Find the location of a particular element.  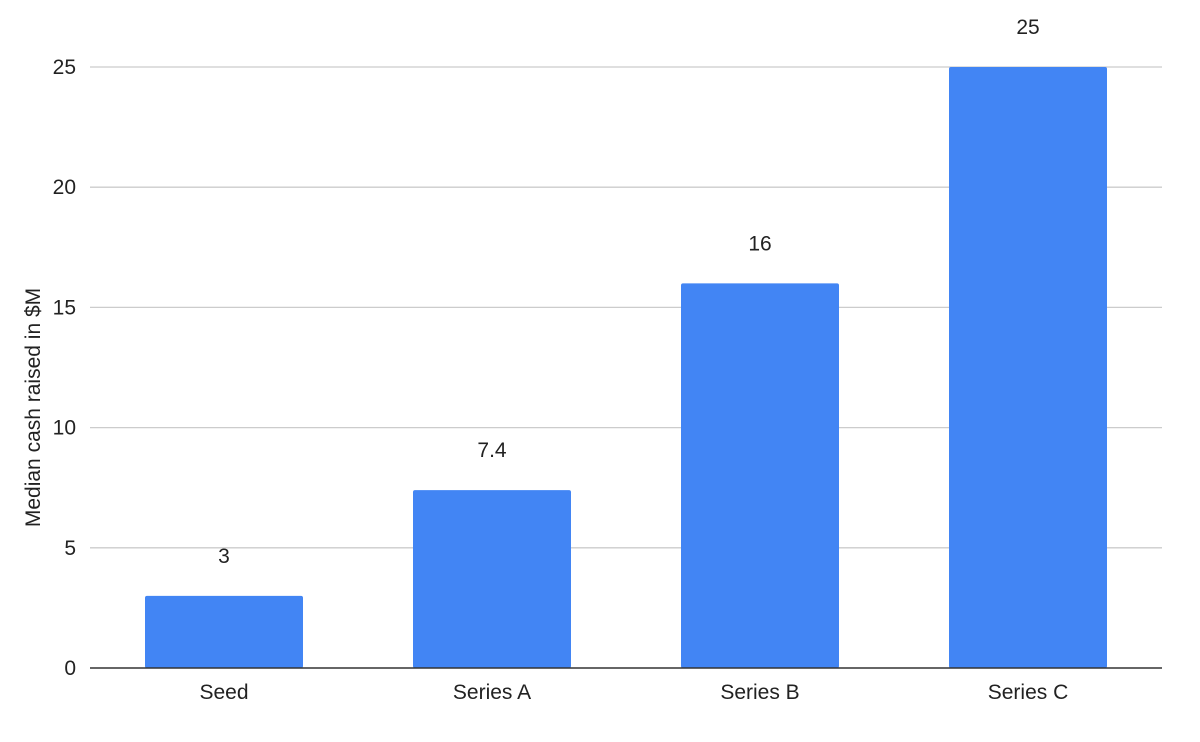

data-label: 7.4 is located at coordinates (492, 450).